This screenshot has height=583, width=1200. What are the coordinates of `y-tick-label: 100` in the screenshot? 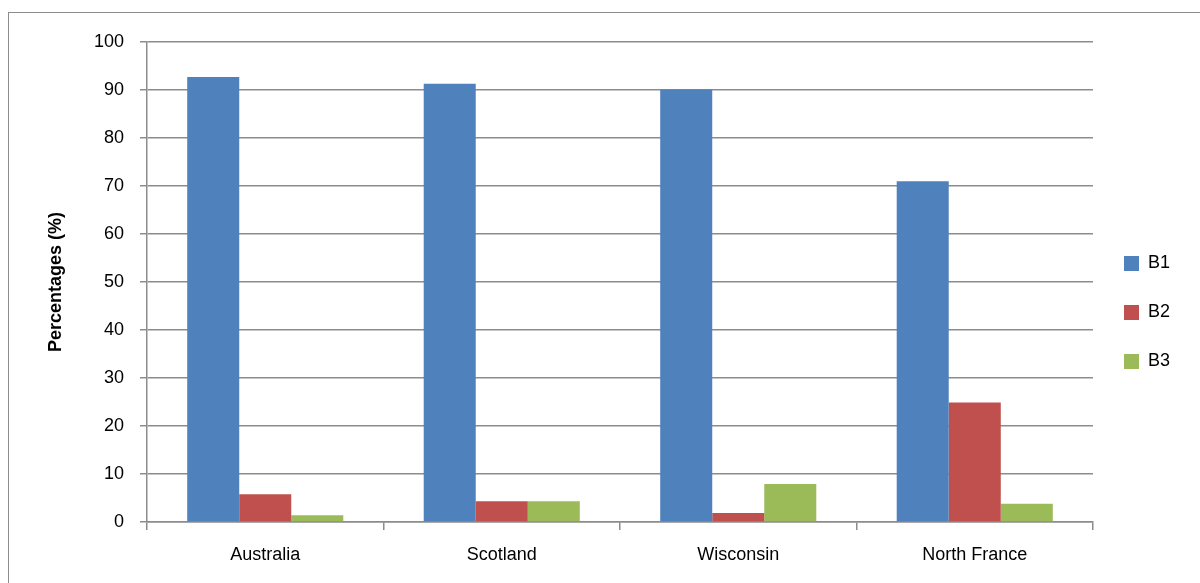 It's located at (108, 40).